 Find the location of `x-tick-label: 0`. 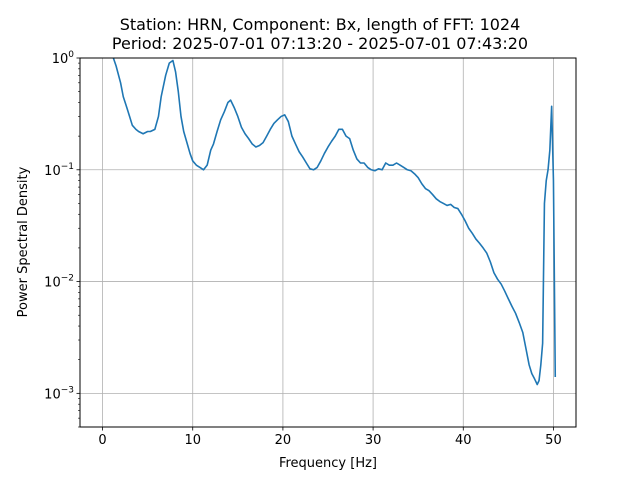

x-tick-label: 0 is located at coordinates (102, 440).